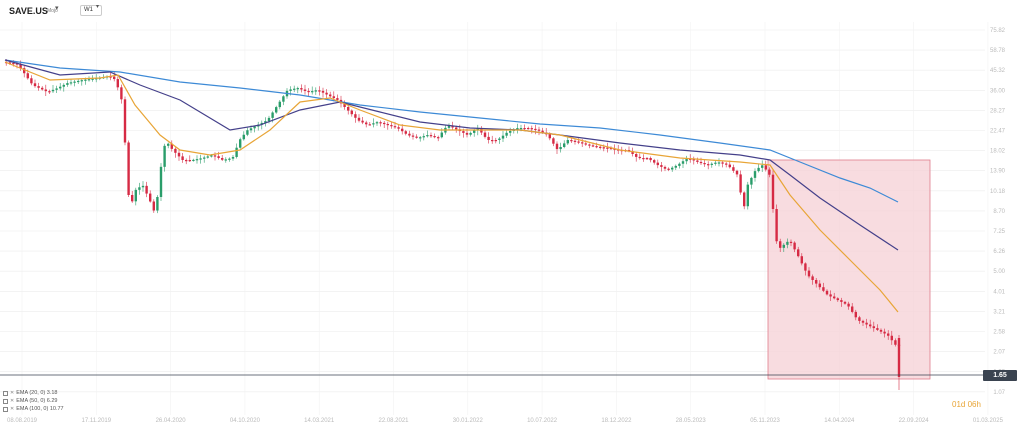 This screenshot has height=428, width=1024. What do you see at coordinates (57, 8) in the screenshot?
I see `symbol-dropdown-icon: ▾` at bounding box center [57, 8].